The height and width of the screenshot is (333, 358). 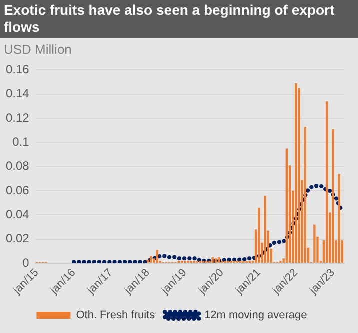 I want to click on y-tick-label: 0.14, so click(x=18, y=93).